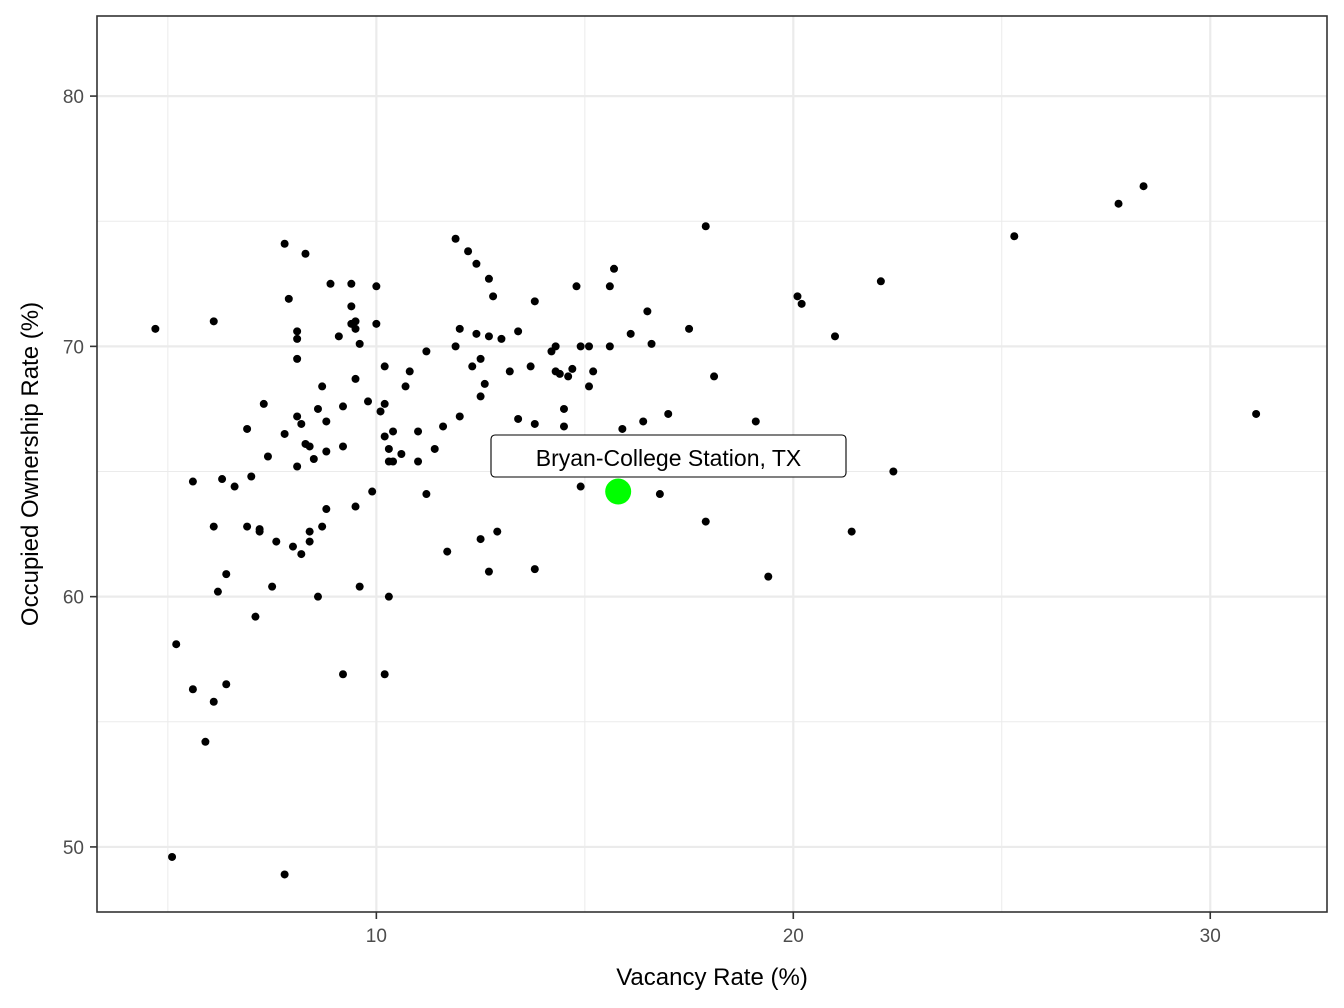 The image size is (1344, 1008). I want to click on y-tick-label: 60, so click(73, 598).